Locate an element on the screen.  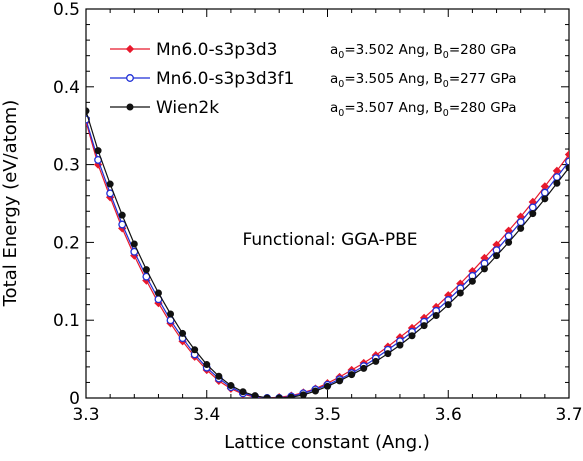
legend-label: Mn6.0-s3p3d3f1 is located at coordinates (225, 79).